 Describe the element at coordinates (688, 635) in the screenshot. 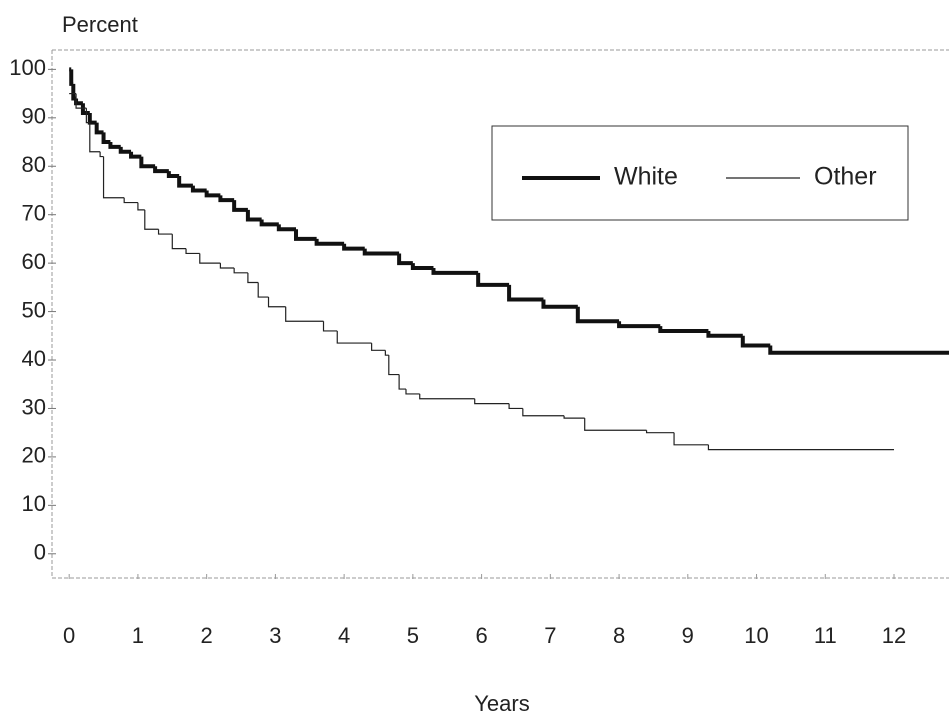

I see `x-tick-label: 9` at that location.